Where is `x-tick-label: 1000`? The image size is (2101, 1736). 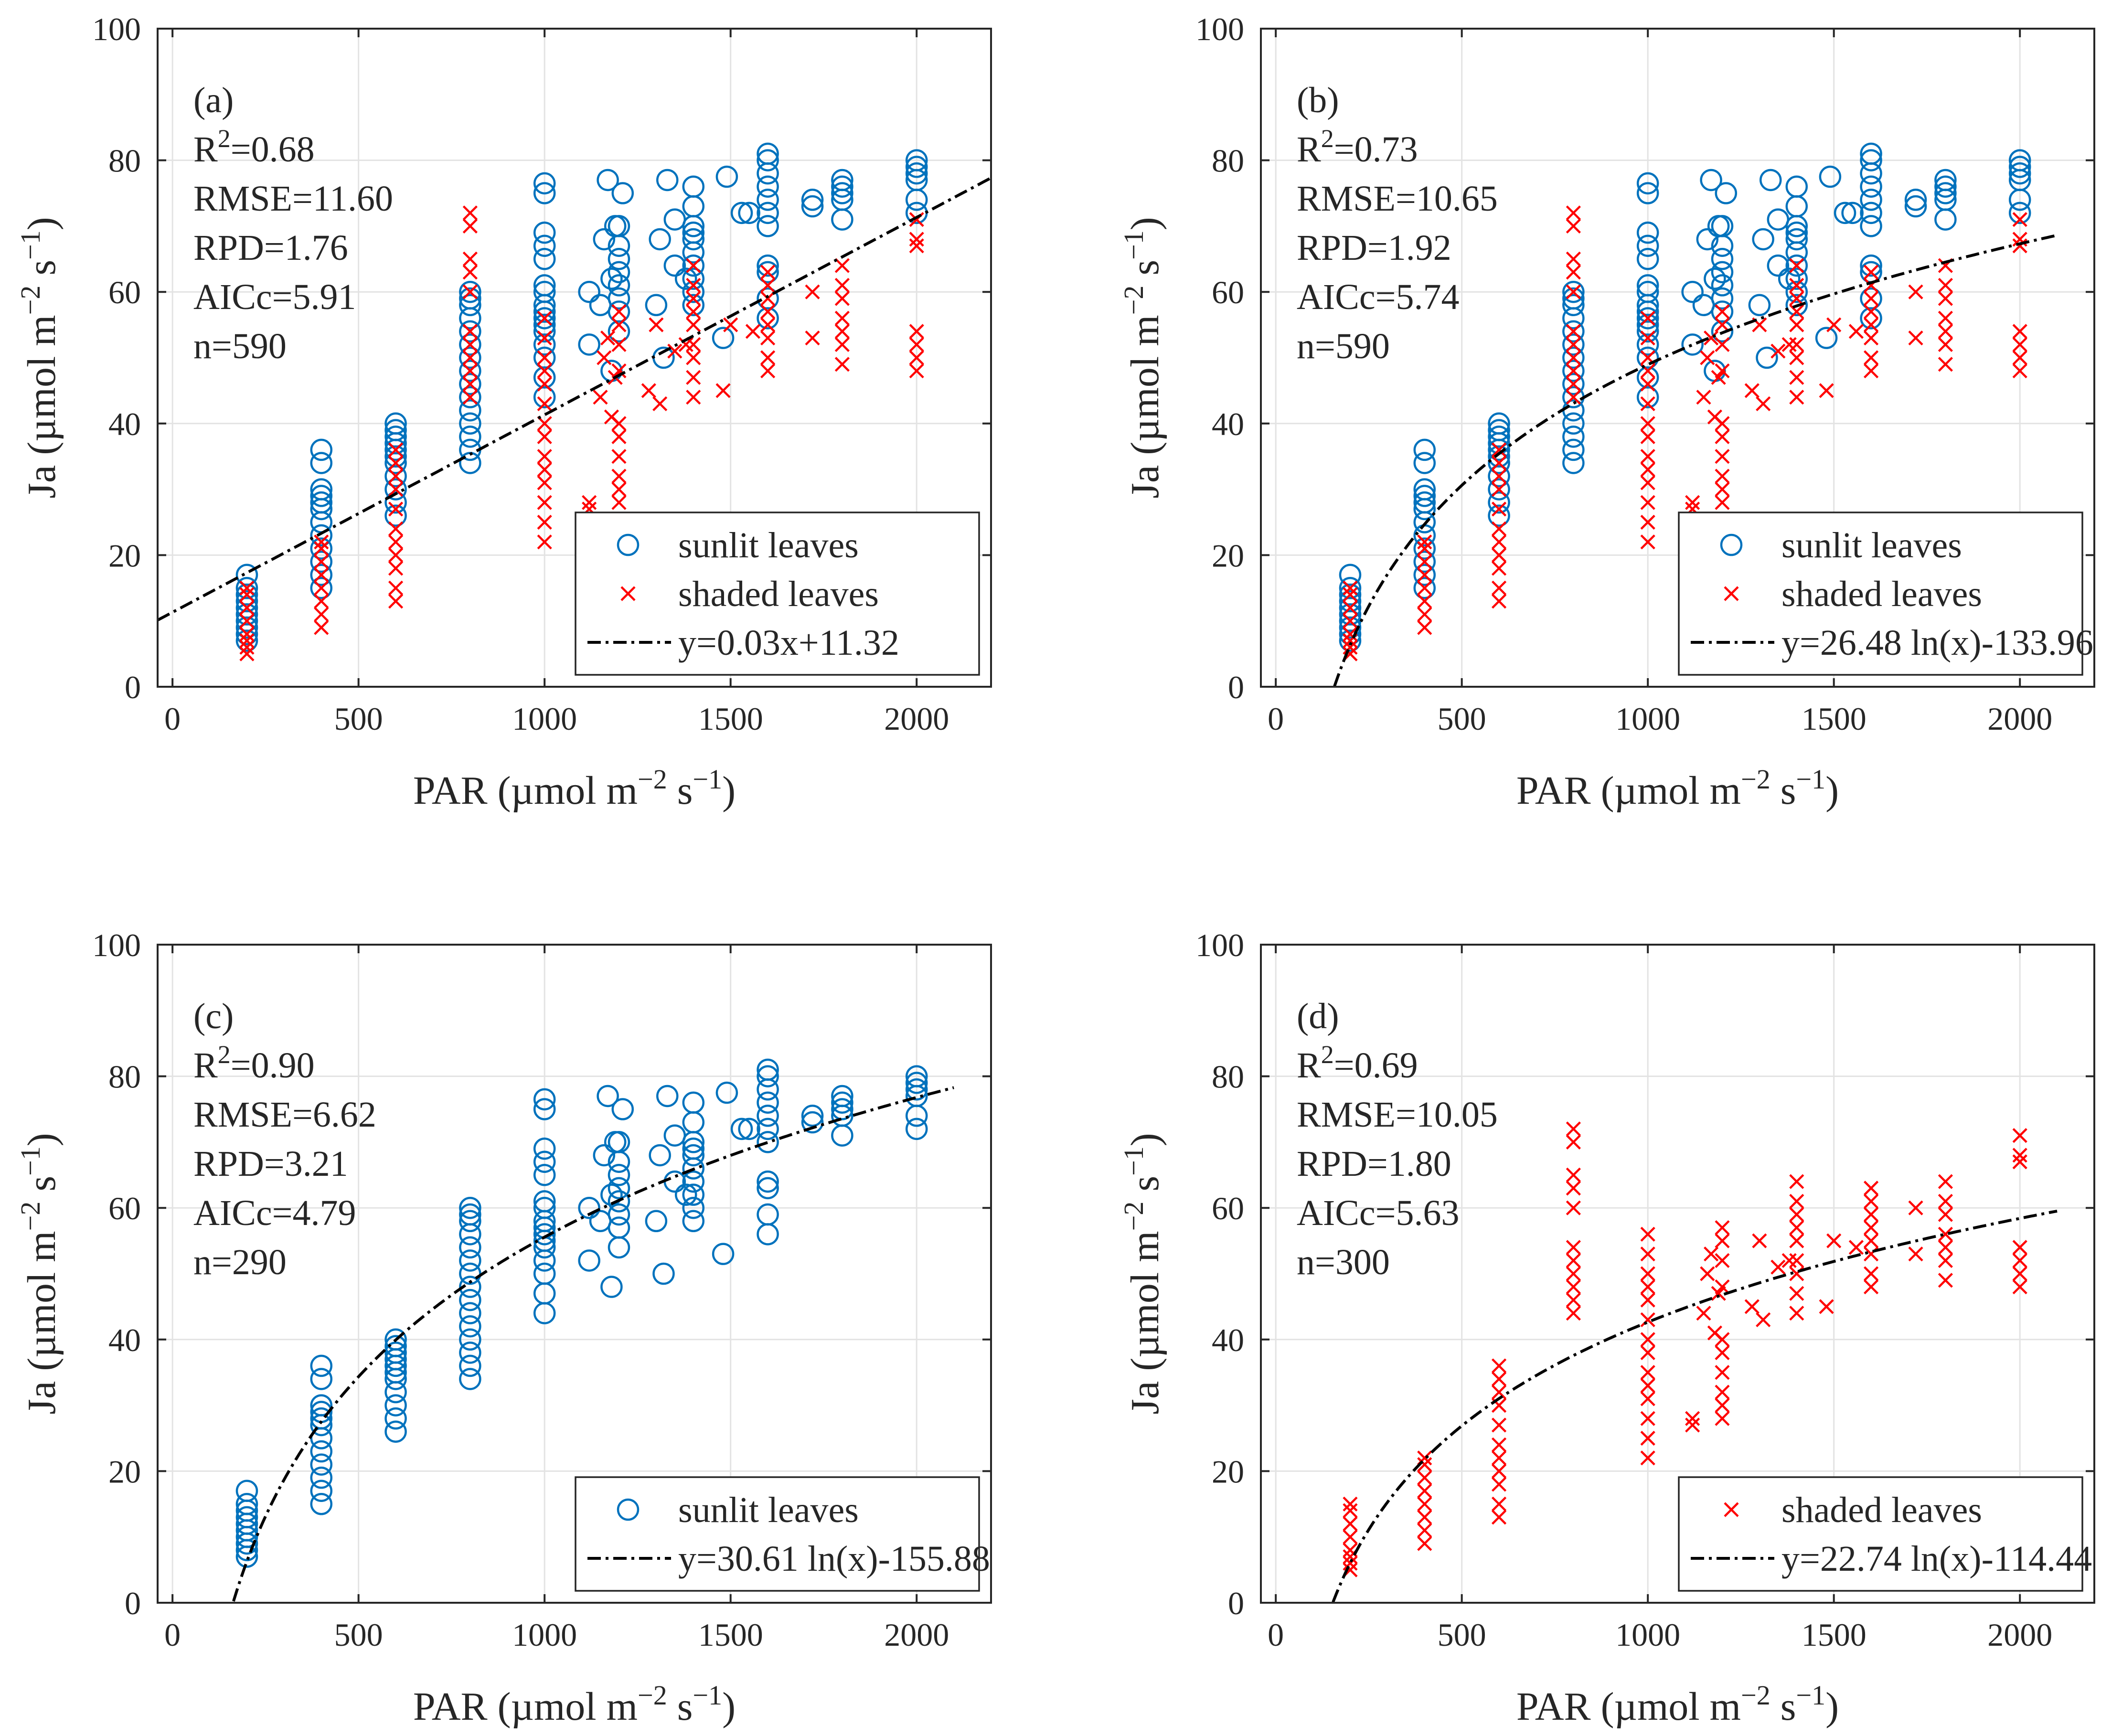
x-tick-label: 1000 is located at coordinates (544, 1635).